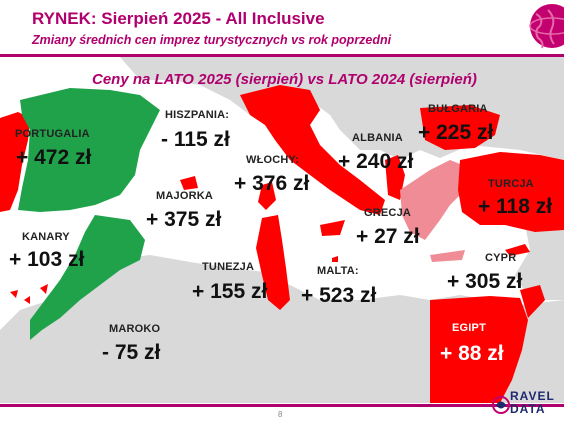 The height and width of the screenshot is (423, 564). Describe the element at coordinates (546, 26) in the screenshot. I see `globe-icon` at that location.